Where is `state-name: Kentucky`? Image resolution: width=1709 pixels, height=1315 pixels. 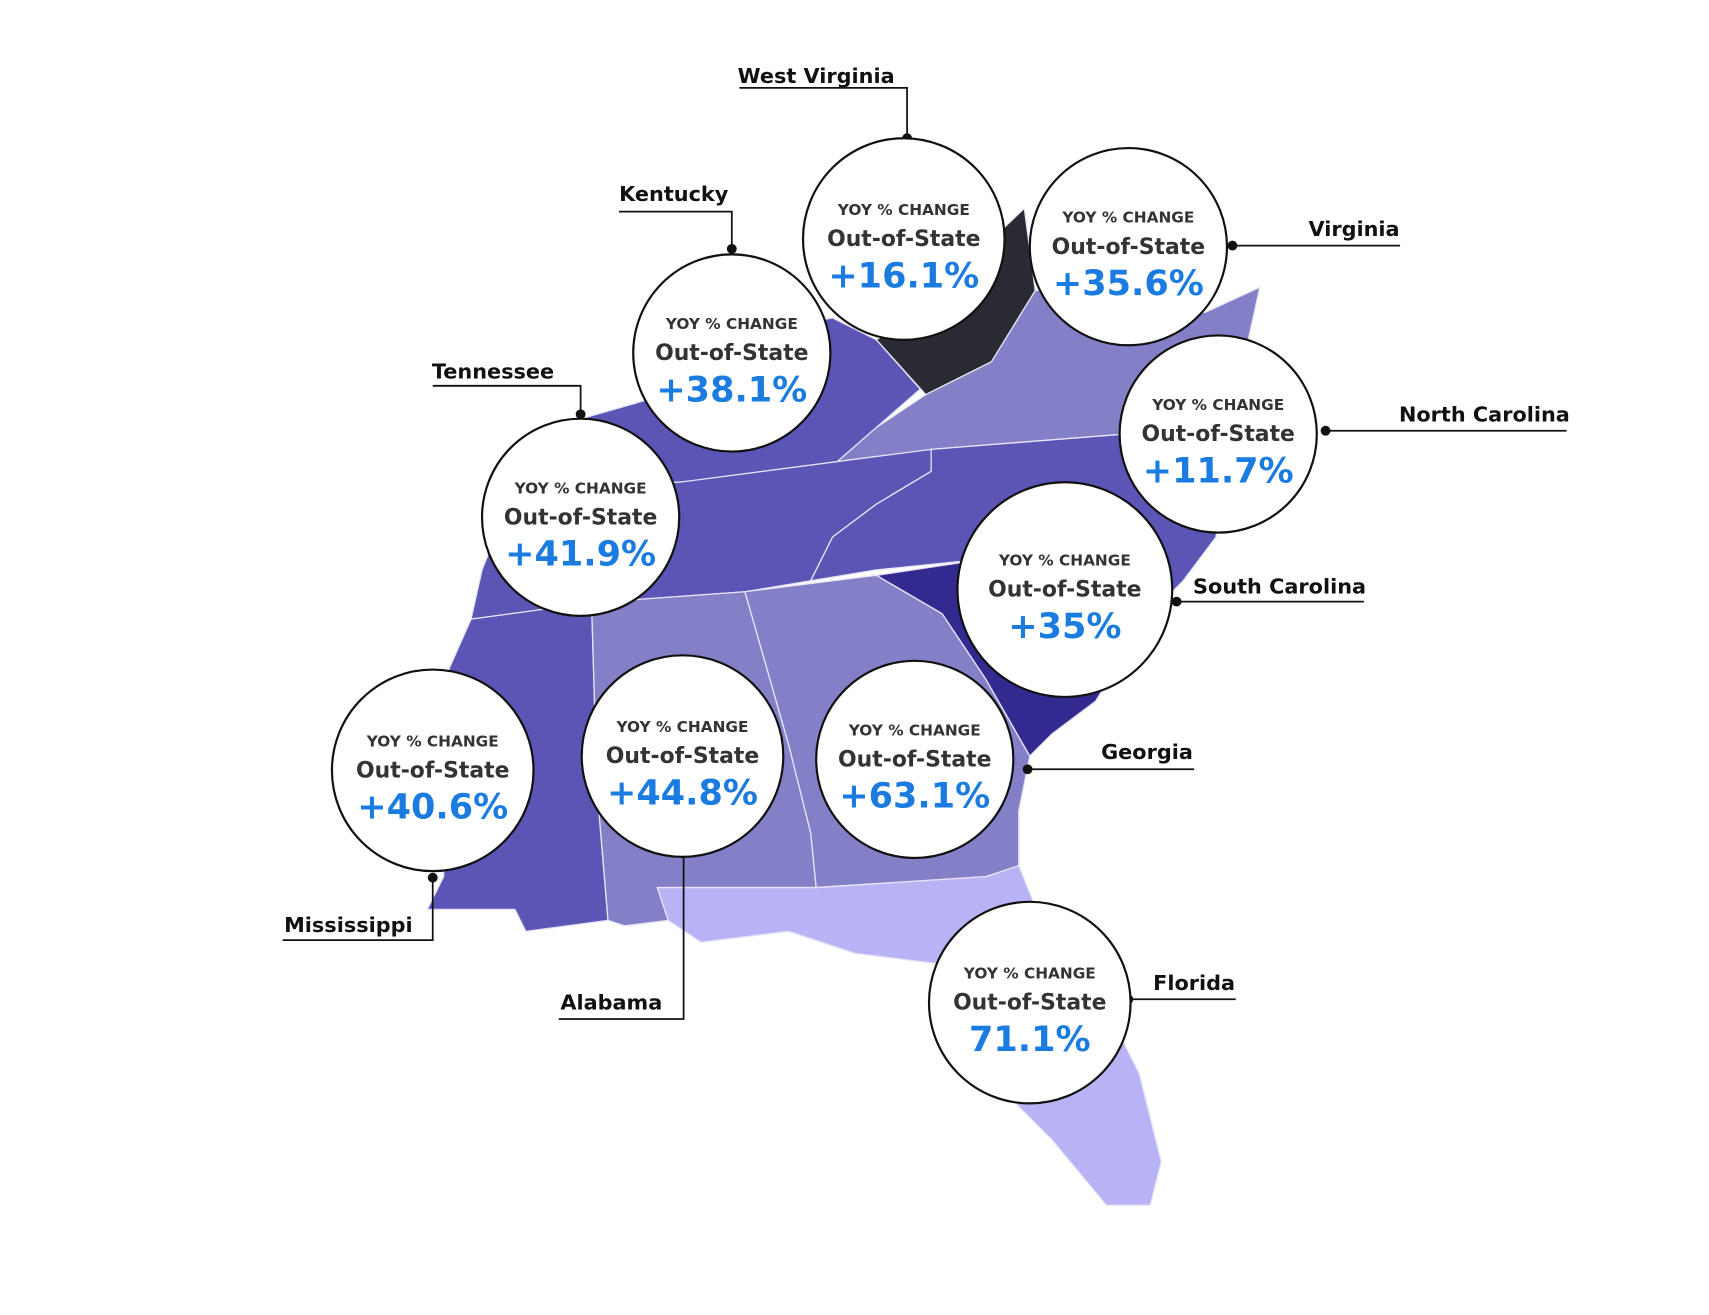 state-name: Kentucky is located at coordinates (674, 194).